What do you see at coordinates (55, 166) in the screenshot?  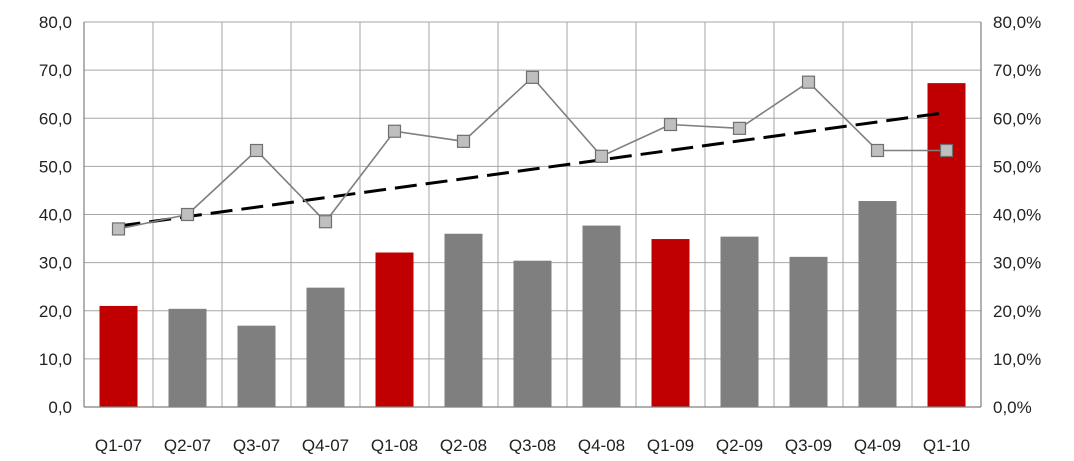 I see `y-left-tick-label: 50,0` at bounding box center [55, 166].